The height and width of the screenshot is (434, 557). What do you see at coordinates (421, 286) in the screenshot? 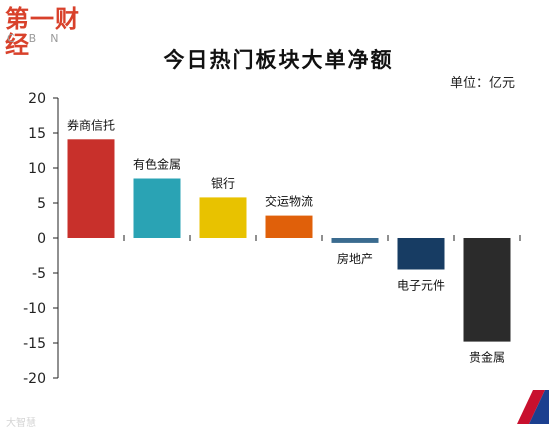
I see `category-label: 电子元件` at bounding box center [421, 286].